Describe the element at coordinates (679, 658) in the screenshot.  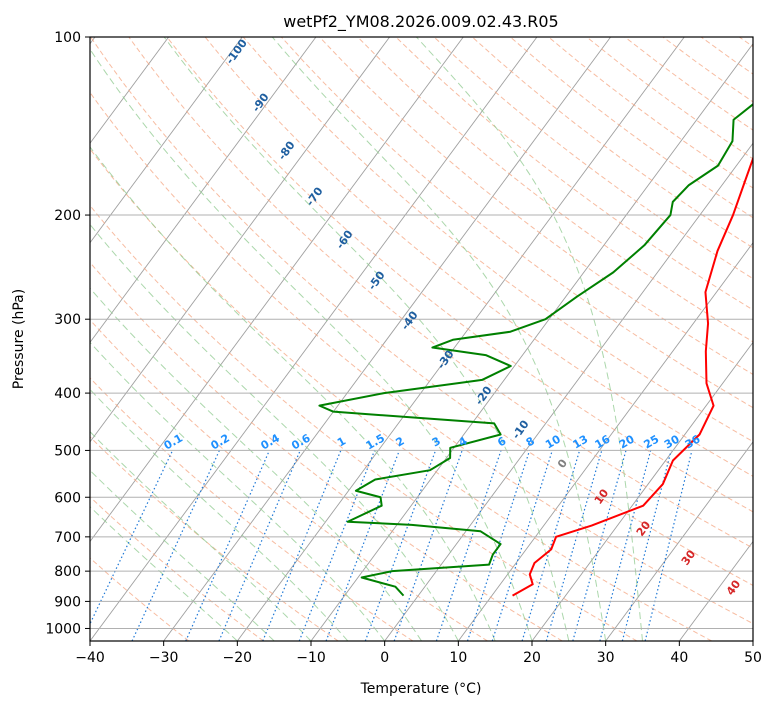
I see `x-tick-label: 40` at that location.